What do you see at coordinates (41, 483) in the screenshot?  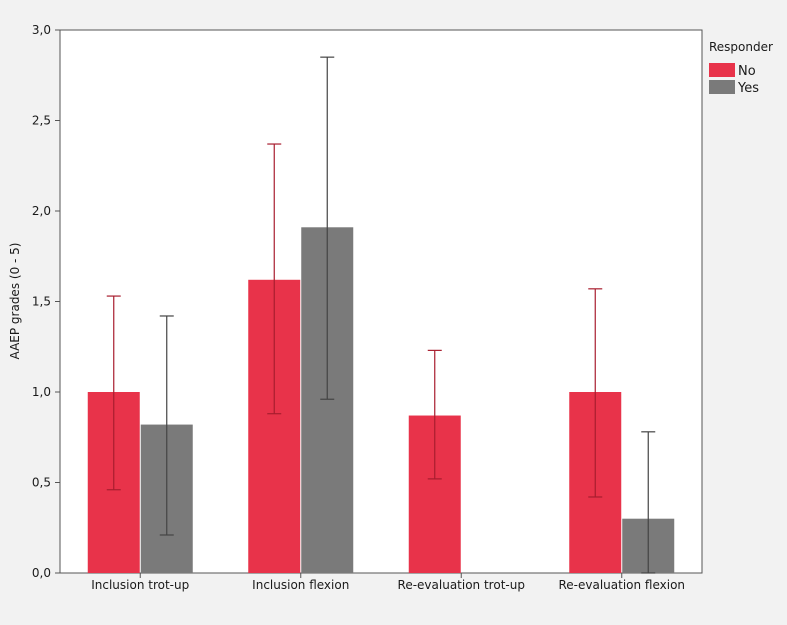 I see `y-tick-label: 0,5` at bounding box center [41, 483].